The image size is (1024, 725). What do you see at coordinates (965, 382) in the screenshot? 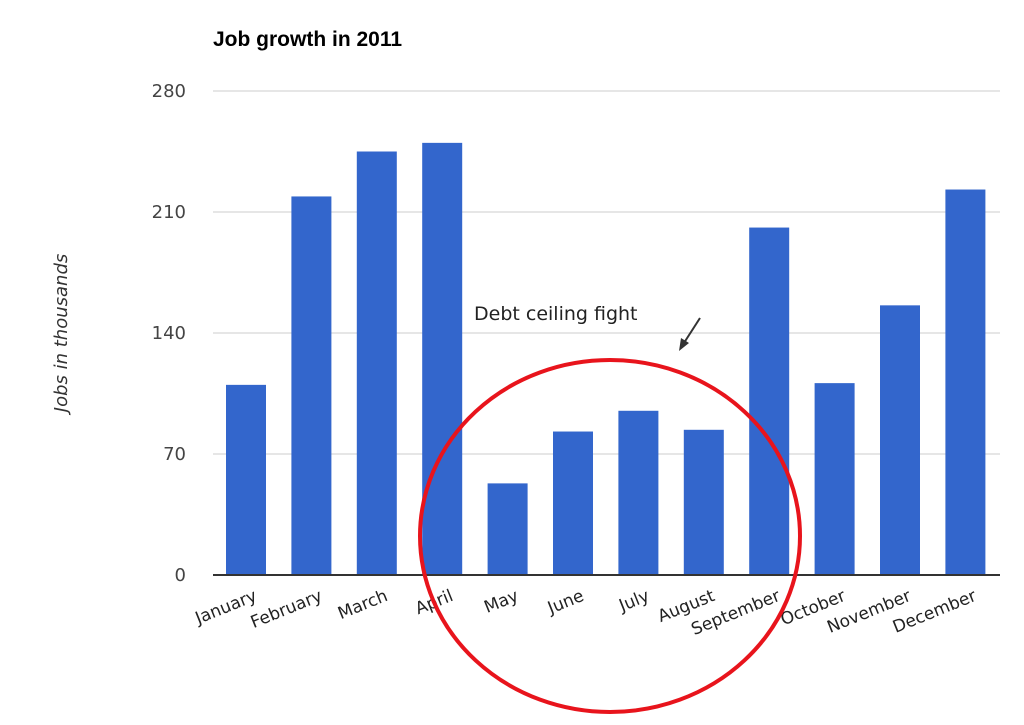
I see `bar-december` at bounding box center [965, 382].